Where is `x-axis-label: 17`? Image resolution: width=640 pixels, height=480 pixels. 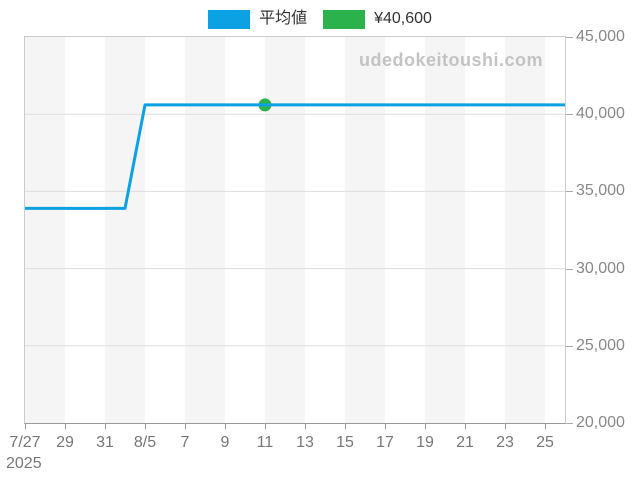 x-axis-label: 17 is located at coordinates (385, 442).